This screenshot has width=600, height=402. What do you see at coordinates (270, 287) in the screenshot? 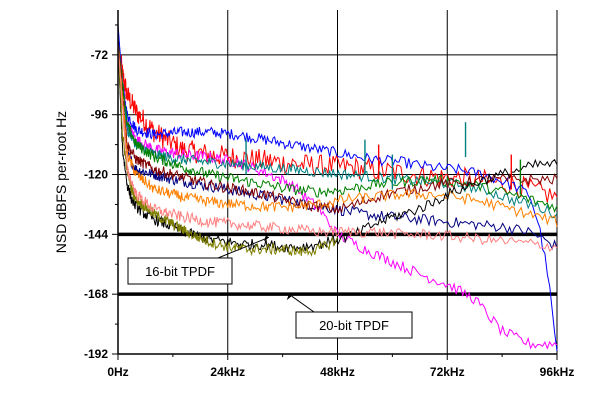
I see `annotations: 16-bit TPDF 20-bit TPDF` at bounding box center [270, 287].